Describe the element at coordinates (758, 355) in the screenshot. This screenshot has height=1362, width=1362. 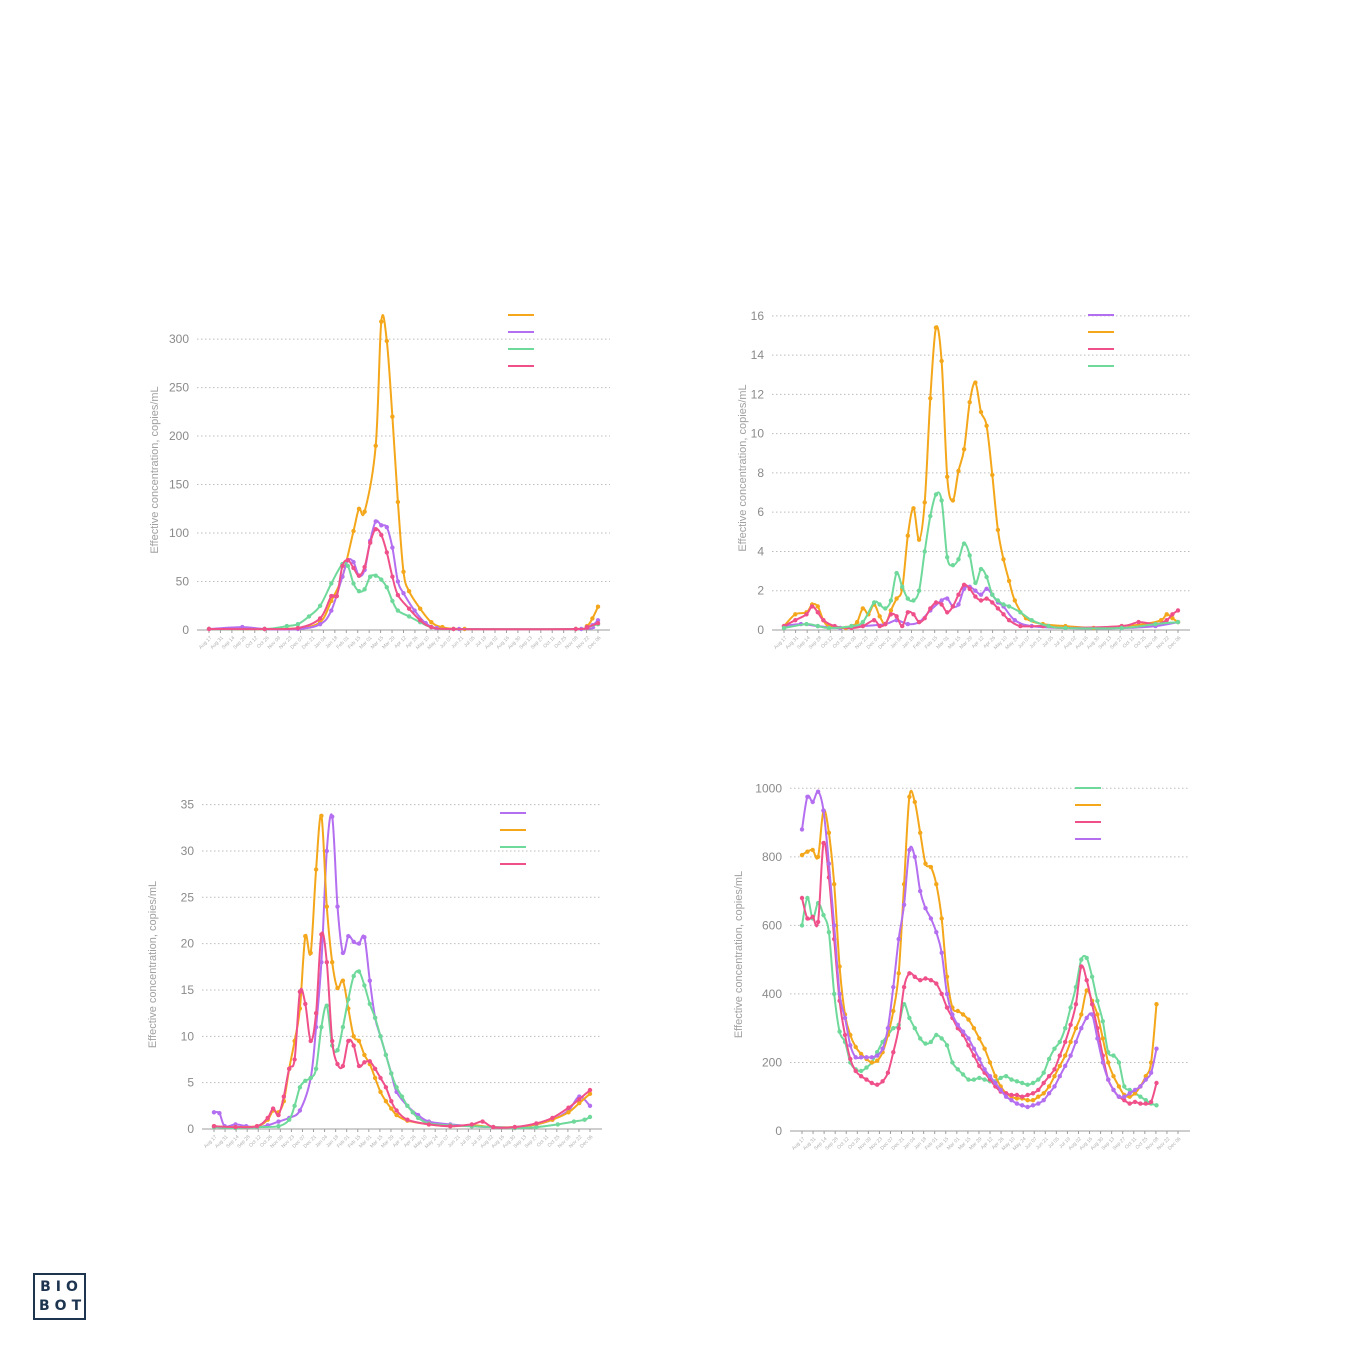
I see `y-tick-label: 14` at that location.